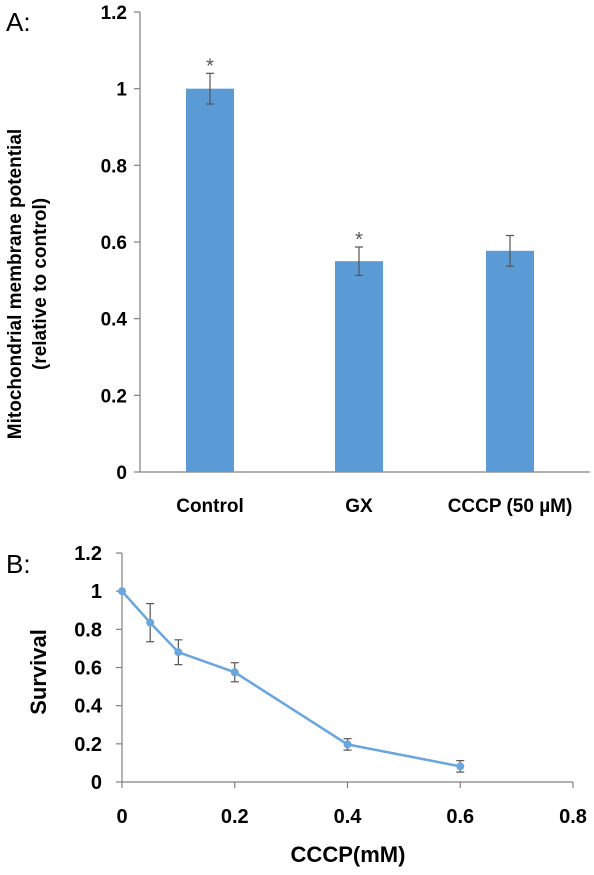 The image size is (594, 875). I want to click on panel-b-series, so click(291, 680).